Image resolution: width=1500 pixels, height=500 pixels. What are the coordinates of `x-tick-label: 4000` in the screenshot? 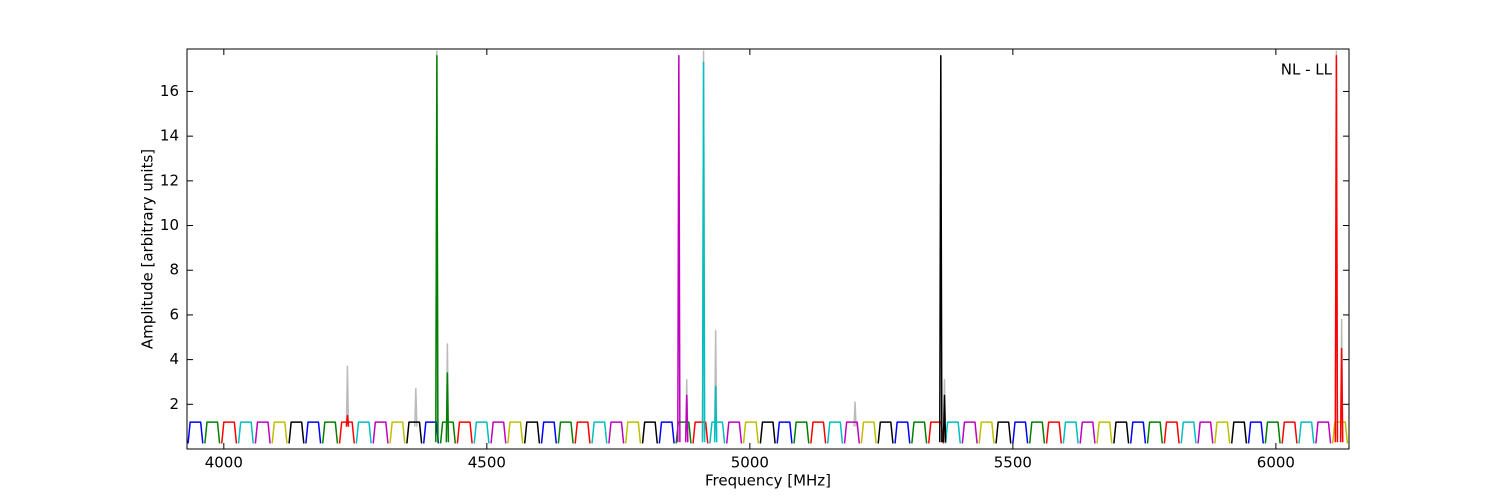 It's located at (224, 463).